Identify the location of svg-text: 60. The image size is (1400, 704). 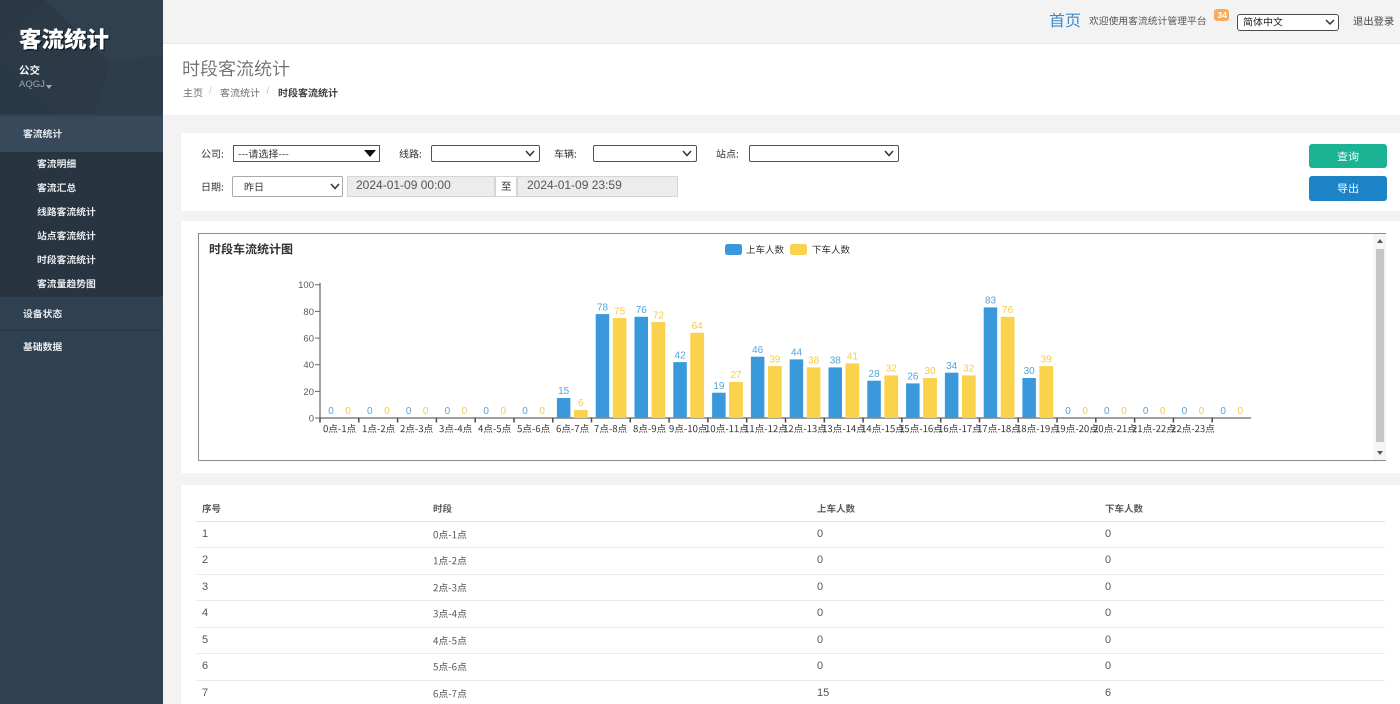
(308, 339).